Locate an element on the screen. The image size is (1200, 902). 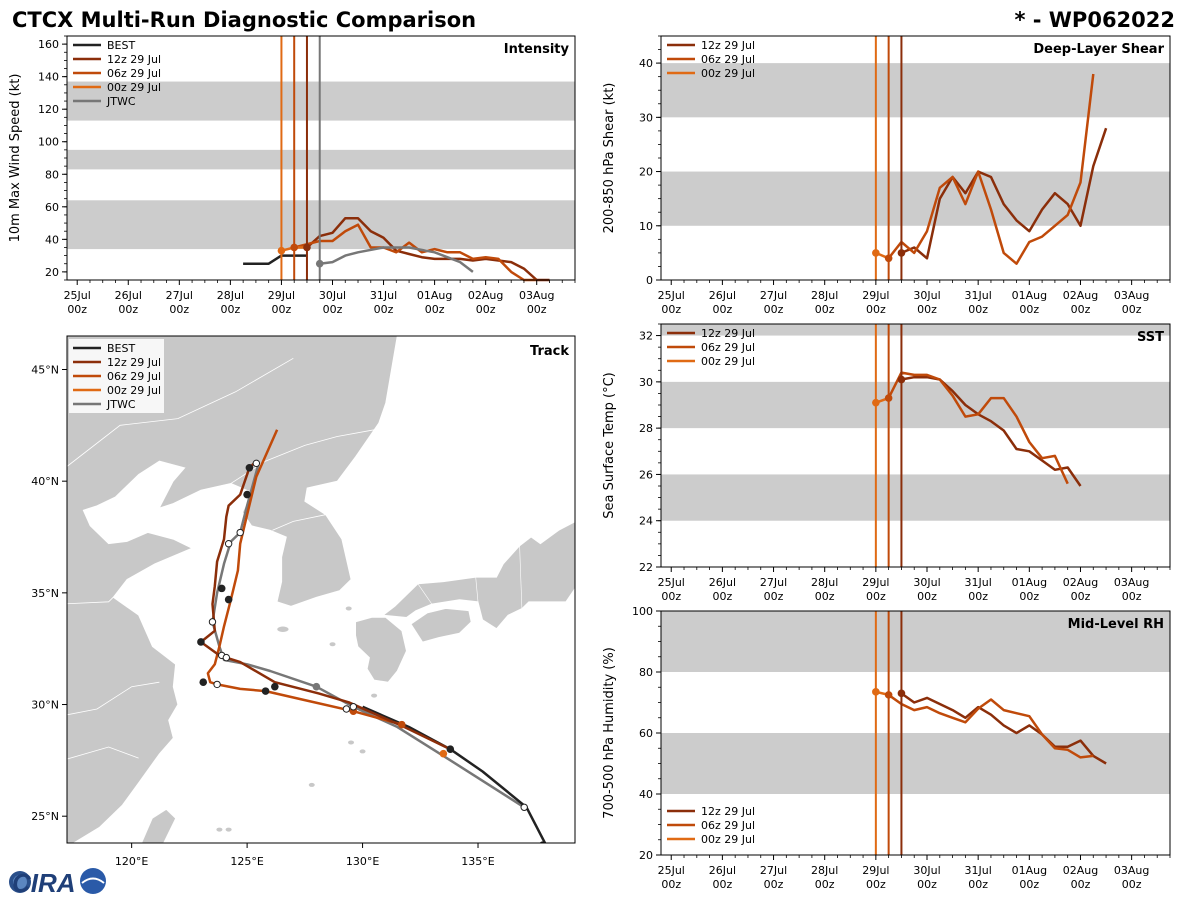
y-axis-label: 700-500 hPa Humidity (%) is located at coordinates (609, 733).